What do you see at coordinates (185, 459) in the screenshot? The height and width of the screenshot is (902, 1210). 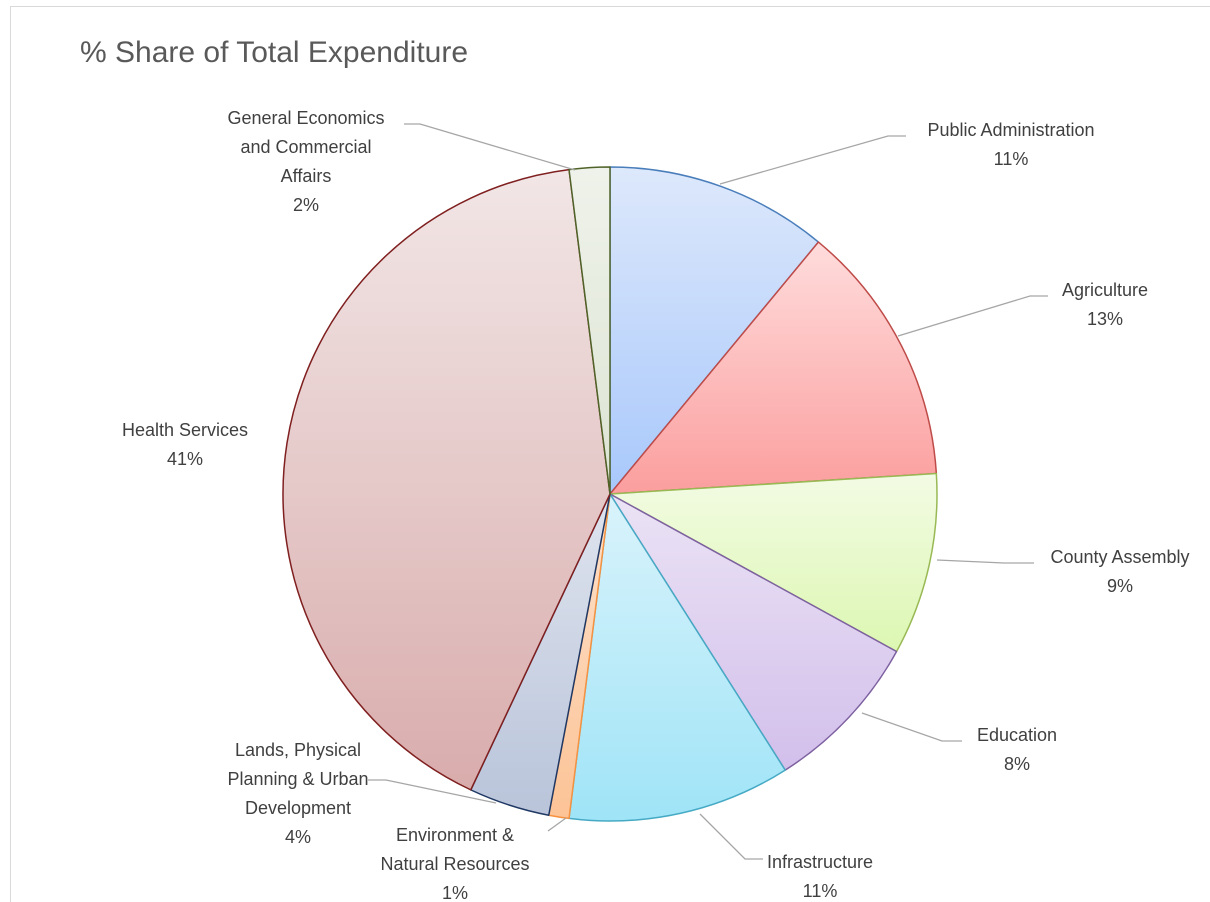 I see `data-label-percent: 41%` at bounding box center [185, 459].